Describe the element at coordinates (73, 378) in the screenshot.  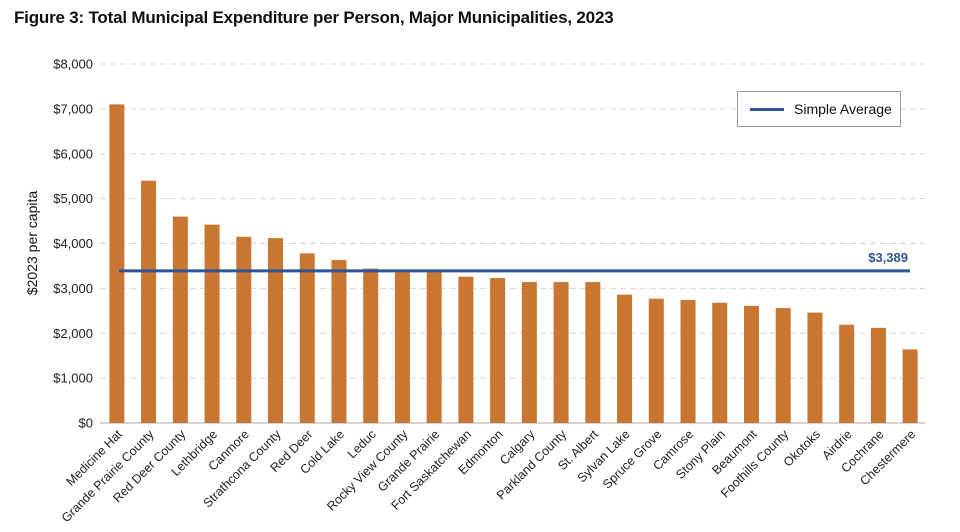
I see `y-tick-label: $1,000` at that location.